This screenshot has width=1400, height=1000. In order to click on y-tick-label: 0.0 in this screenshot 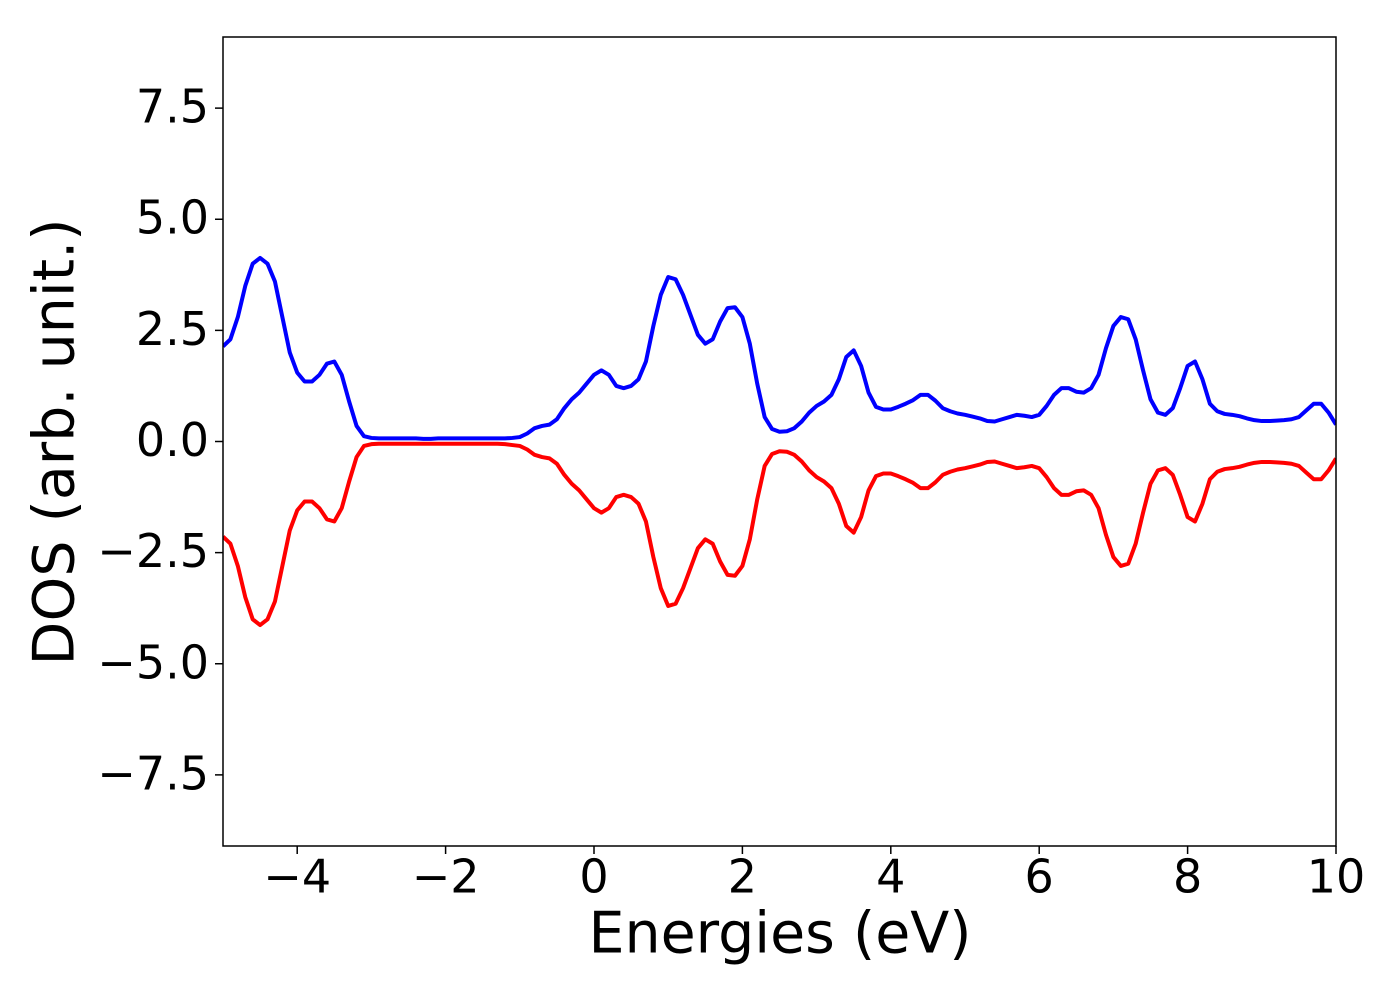, I will do `click(172, 440)`.